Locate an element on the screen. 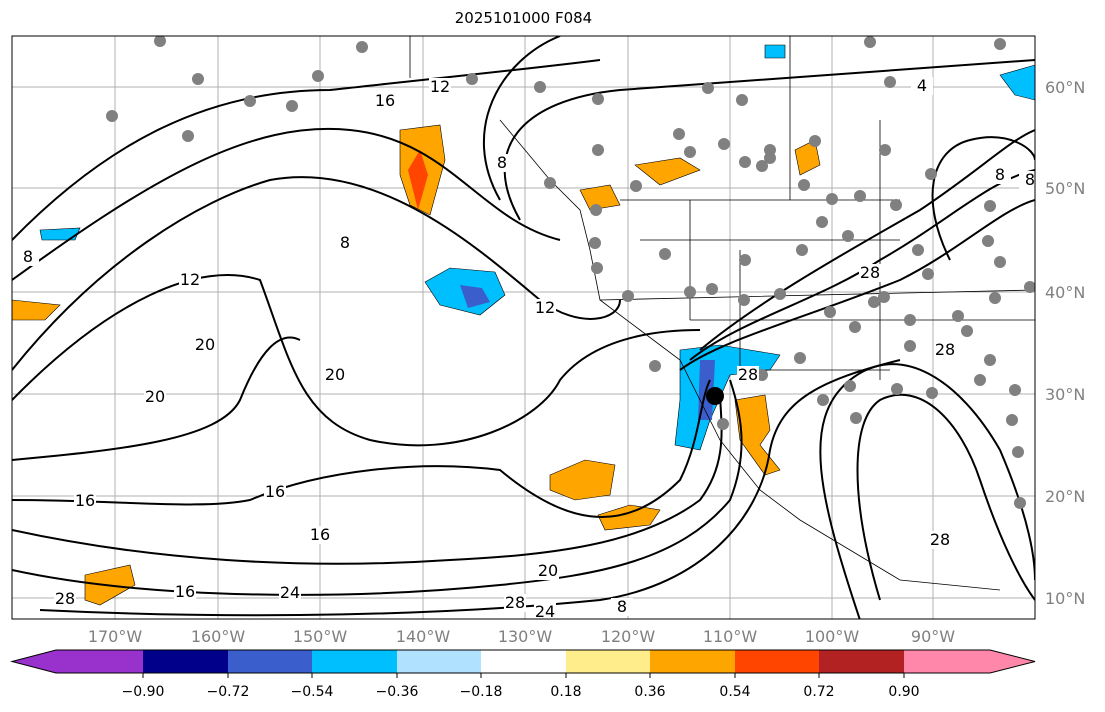 This screenshot has width=1105, height=712. latitude-label: 10°N is located at coordinates (1065, 598).